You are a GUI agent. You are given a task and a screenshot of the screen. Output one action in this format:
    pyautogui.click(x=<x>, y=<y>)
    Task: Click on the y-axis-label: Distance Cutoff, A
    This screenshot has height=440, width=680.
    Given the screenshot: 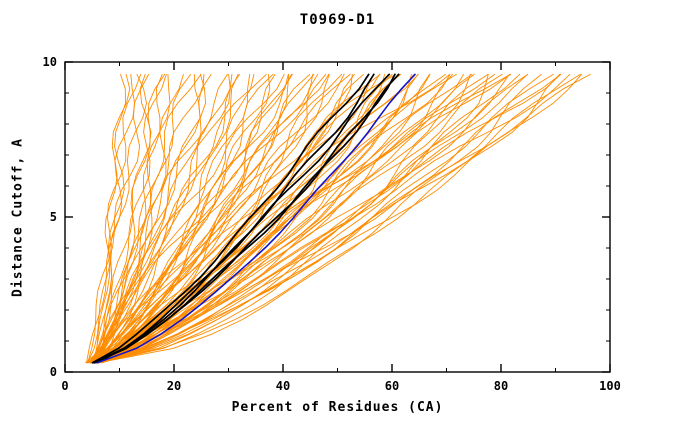 What is the action you would take?
    pyautogui.click(x=18, y=217)
    